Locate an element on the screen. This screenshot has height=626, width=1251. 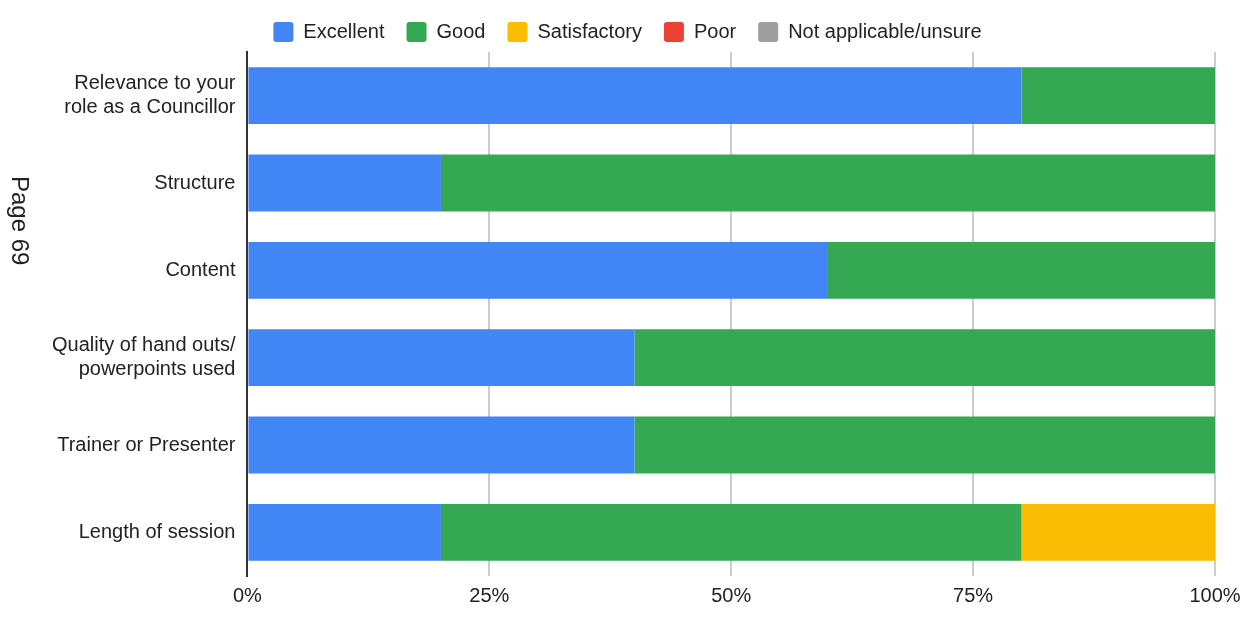
category-label: Relevance to your is located at coordinates (155, 82).